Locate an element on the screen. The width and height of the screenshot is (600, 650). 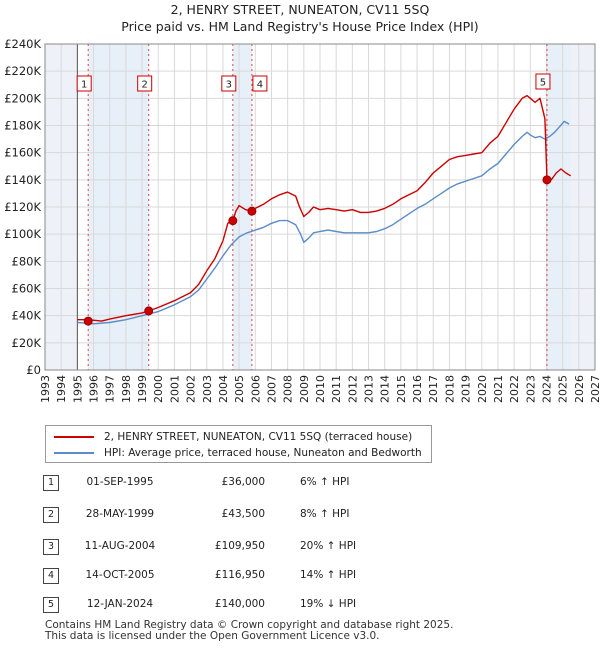
x-tick-label: 2018 is located at coordinates (449, 389).